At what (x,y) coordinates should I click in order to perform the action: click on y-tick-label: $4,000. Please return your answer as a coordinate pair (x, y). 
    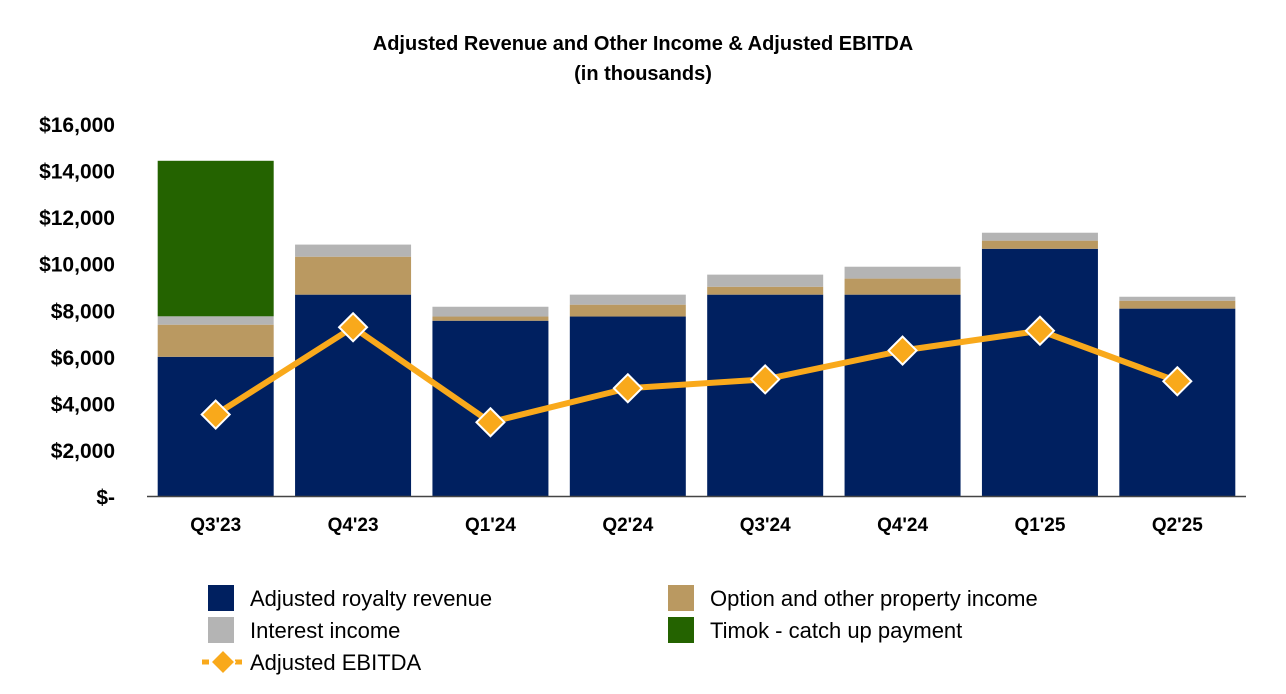
    Looking at the image, I should click on (83, 404).